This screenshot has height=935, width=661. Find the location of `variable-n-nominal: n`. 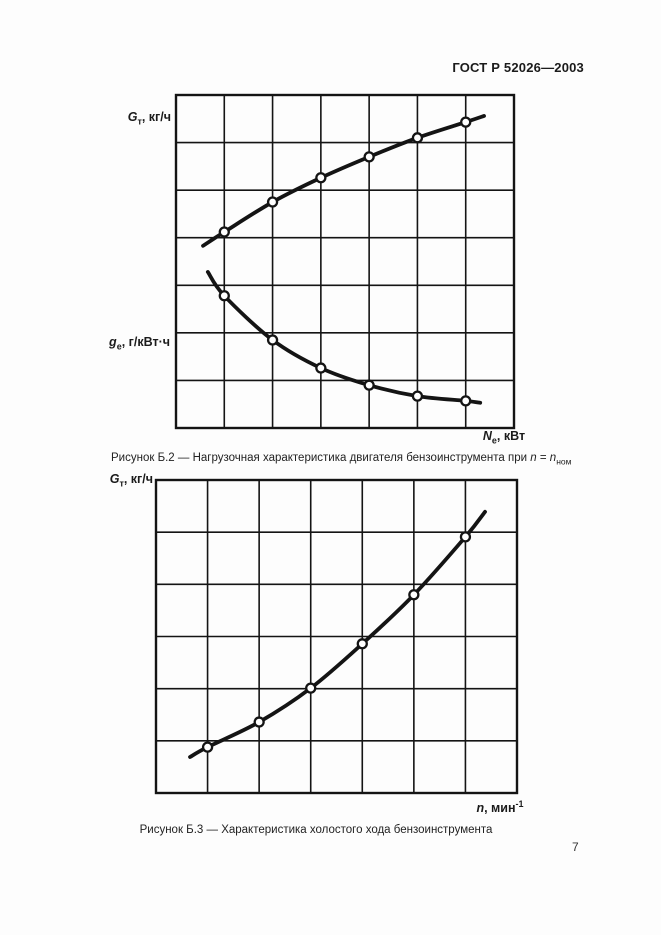

variable-n-nominal: n is located at coordinates (553, 458).